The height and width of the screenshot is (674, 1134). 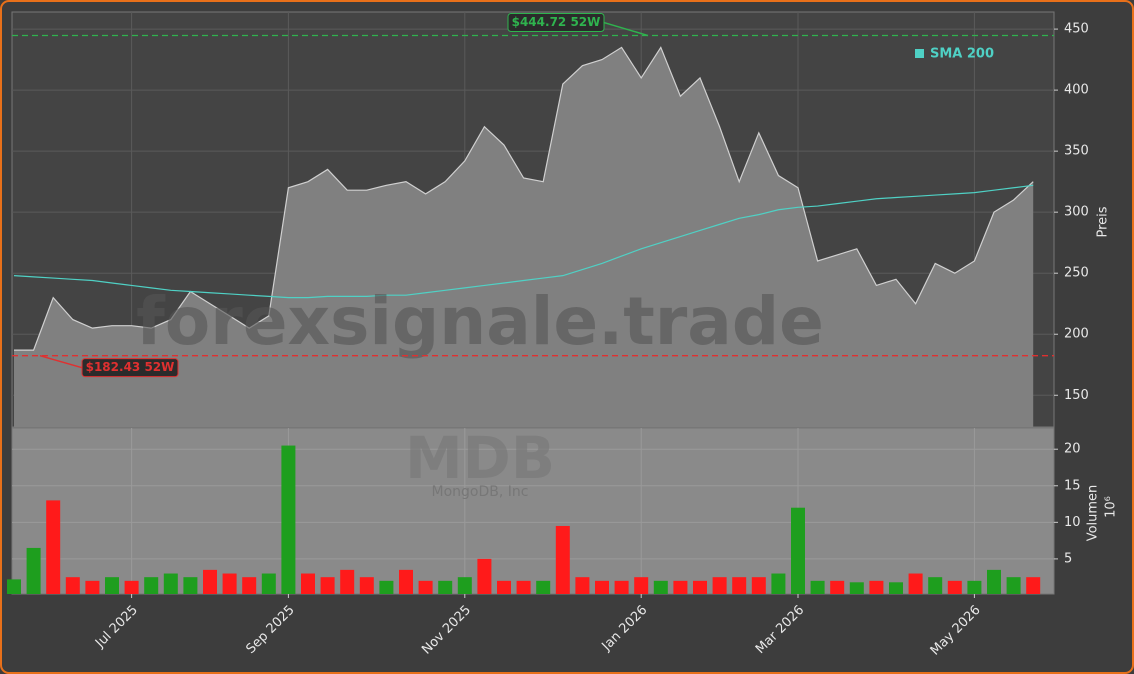 What do you see at coordinates (1076, 90) in the screenshot?
I see `y-tick-label: 400` at bounding box center [1076, 90].